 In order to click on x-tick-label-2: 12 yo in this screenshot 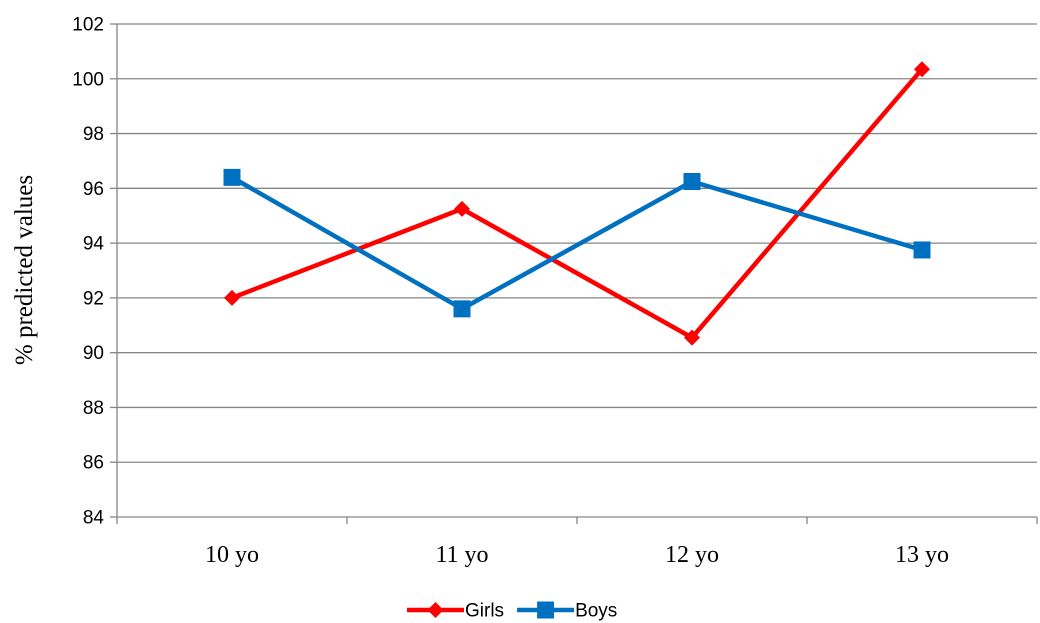, I will do `click(692, 555)`.